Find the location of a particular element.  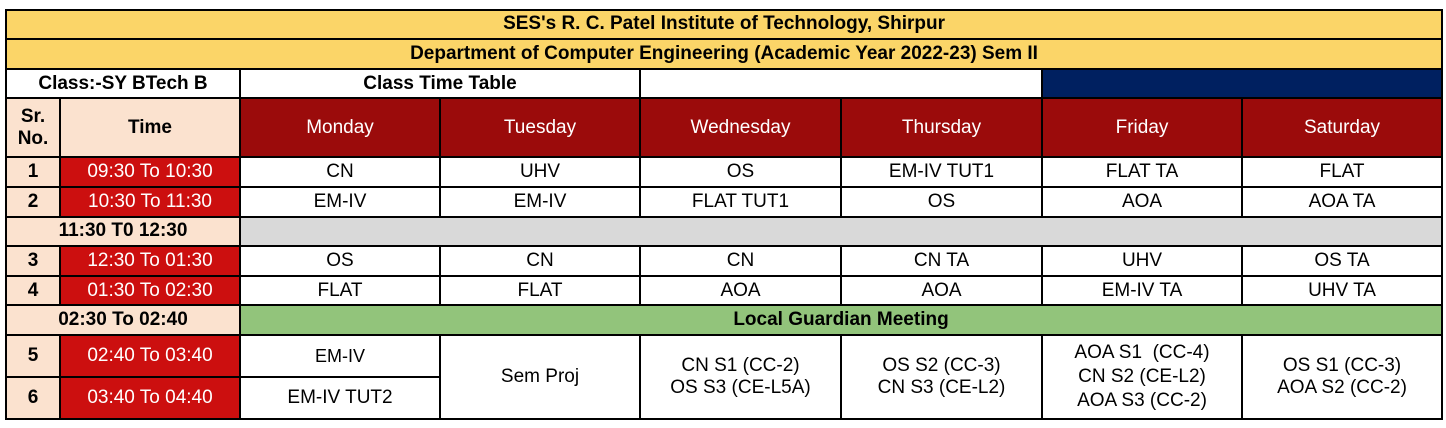

sr-no-cell: 1 is located at coordinates (33, 172).